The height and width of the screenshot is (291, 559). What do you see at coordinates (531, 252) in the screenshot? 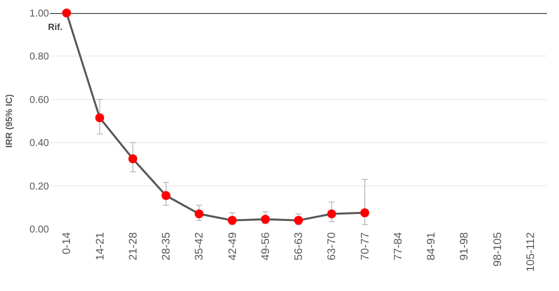
I see `x-tick-label: 105-112` at bounding box center [531, 252].